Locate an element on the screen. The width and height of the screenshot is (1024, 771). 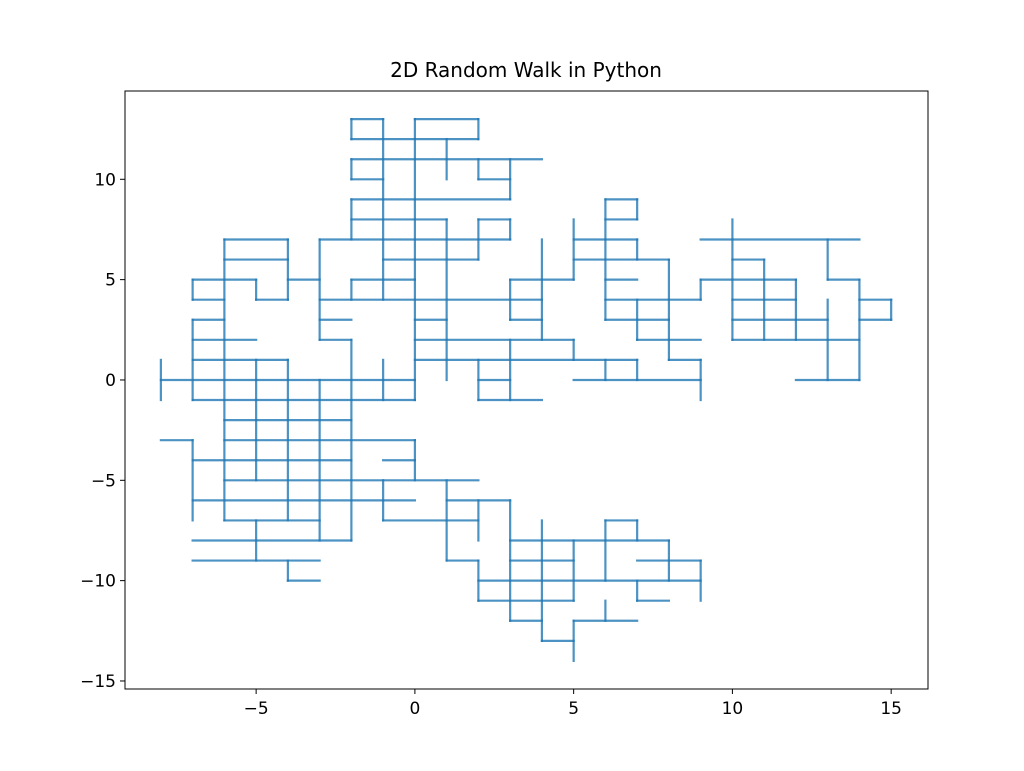
x-tick-label: 5 is located at coordinates (573, 709).